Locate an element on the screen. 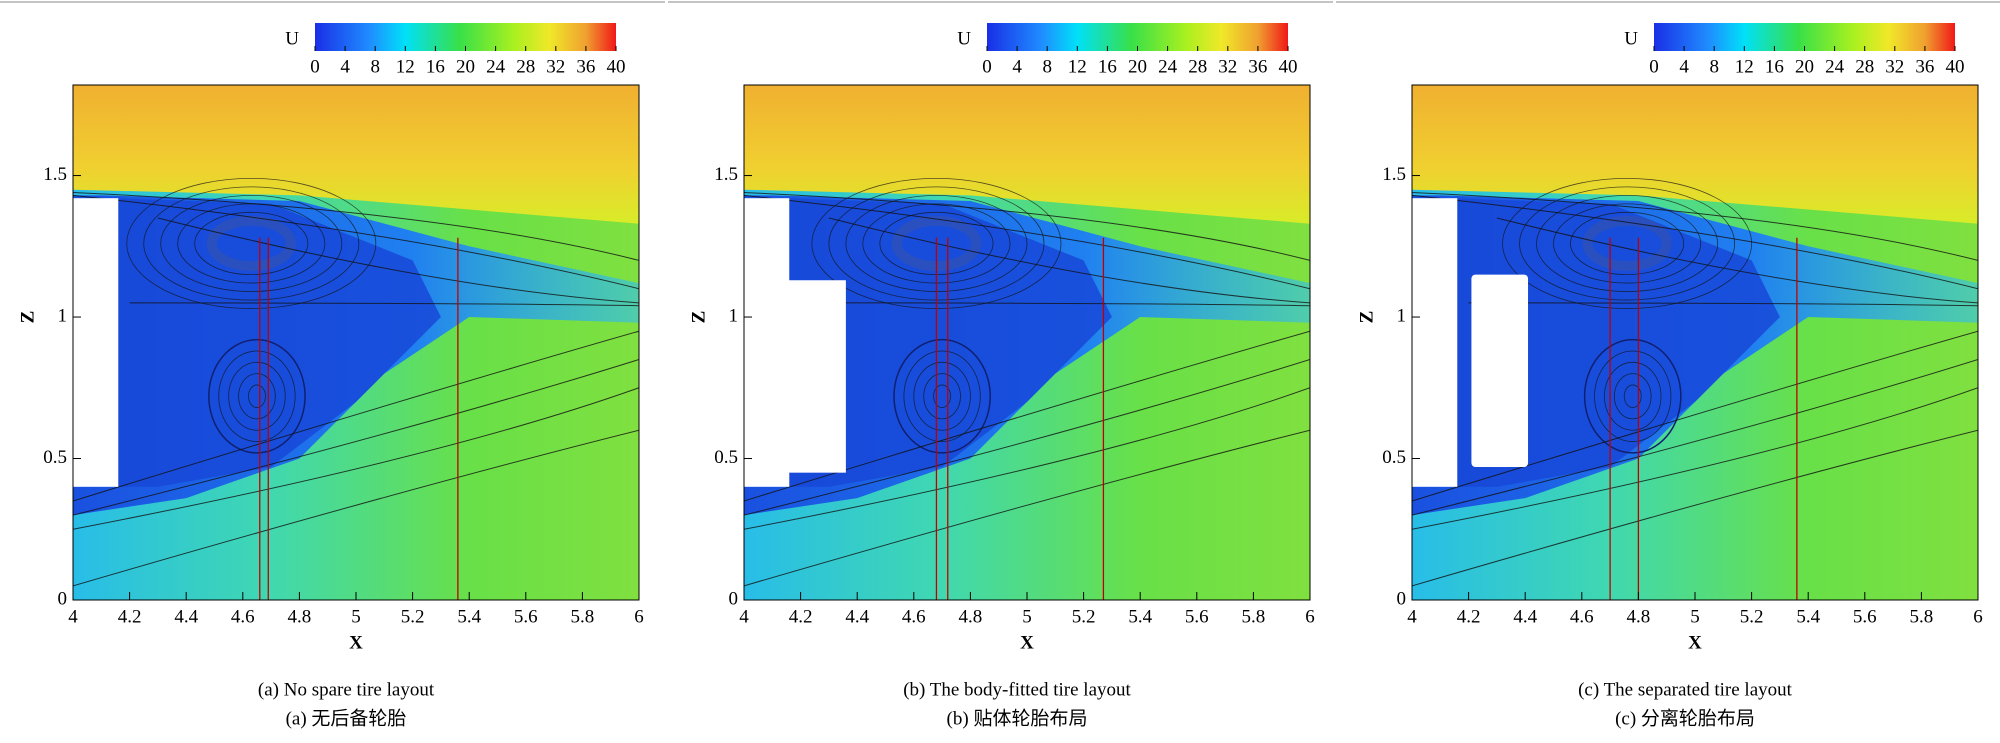  x-tick-label: 5.2 is located at coordinates (1752, 616).